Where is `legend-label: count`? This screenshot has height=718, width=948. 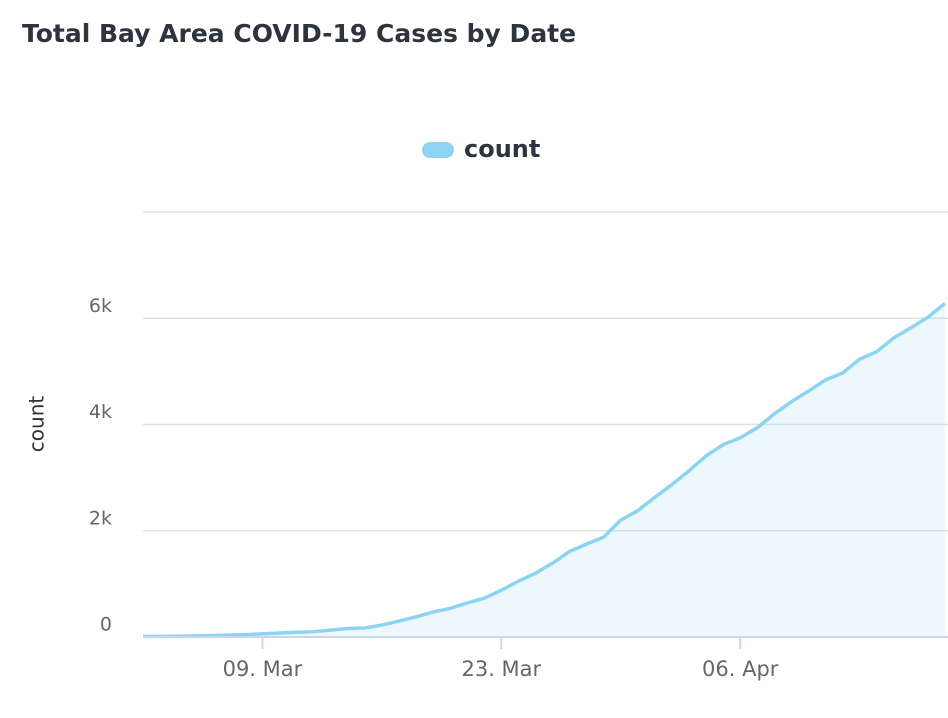
legend-label: count is located at coordinates (502, 149).